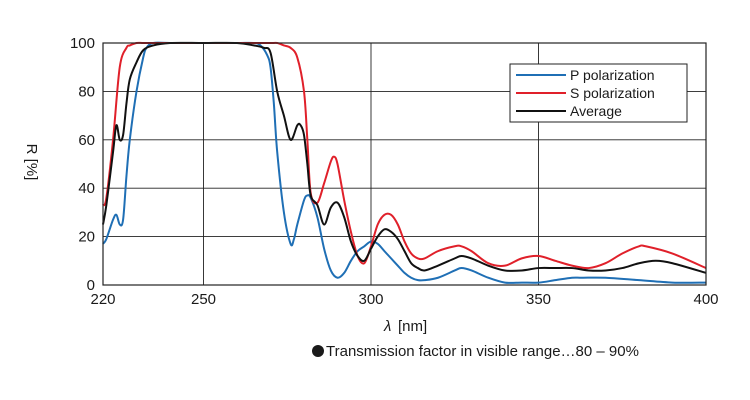 This screenshot has width=750, height=400. What do you see at coordinates (86, 91) in the screenshot?
I see `y-tick-label: 80` at bounding box center [86, 91].